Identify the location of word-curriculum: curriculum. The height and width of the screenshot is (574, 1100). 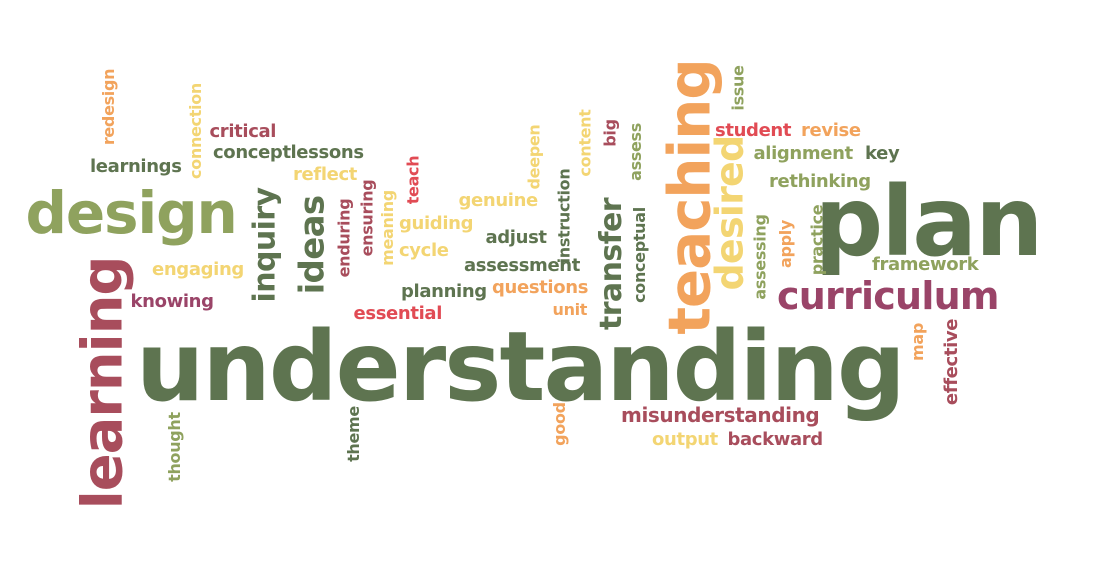
(888, 296).